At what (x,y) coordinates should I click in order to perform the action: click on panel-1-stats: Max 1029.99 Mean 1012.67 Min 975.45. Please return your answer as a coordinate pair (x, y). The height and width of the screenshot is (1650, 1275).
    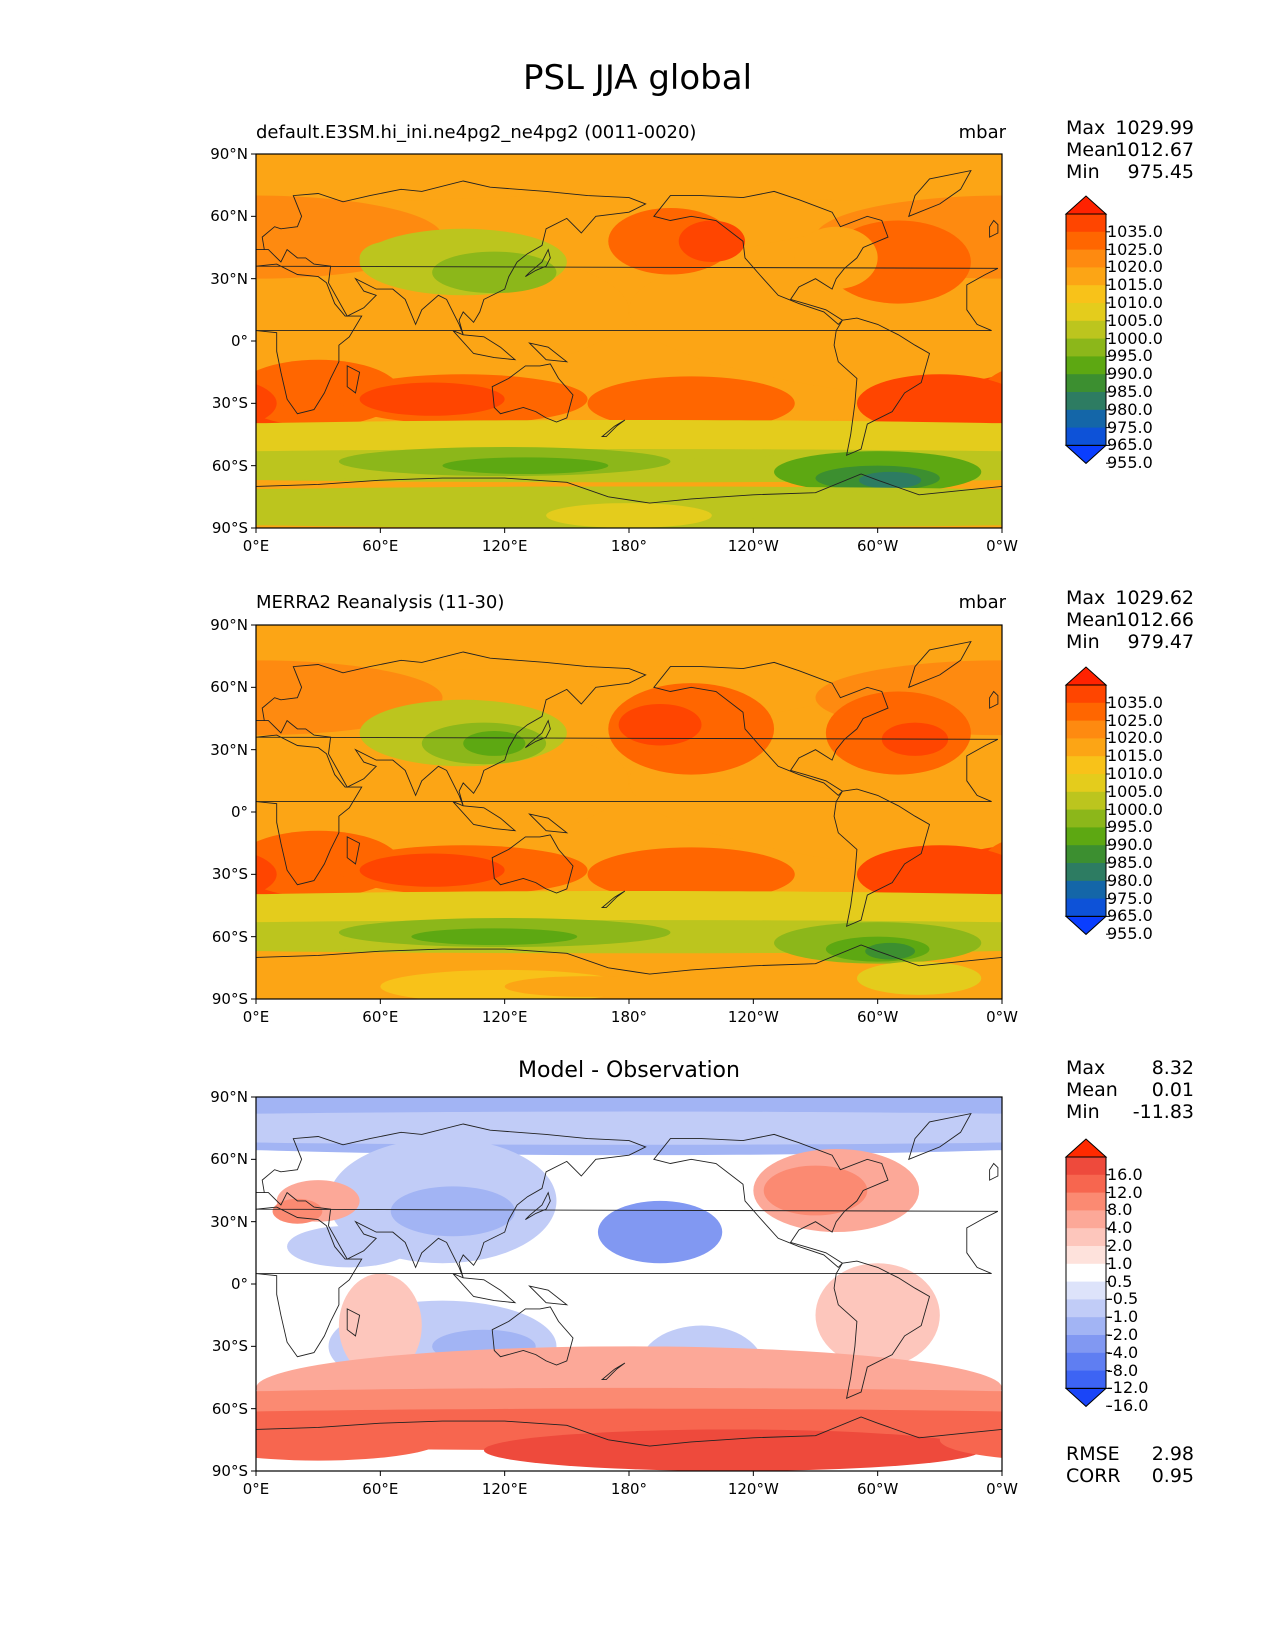
    Looking at the image, I should click on (1130, 150).